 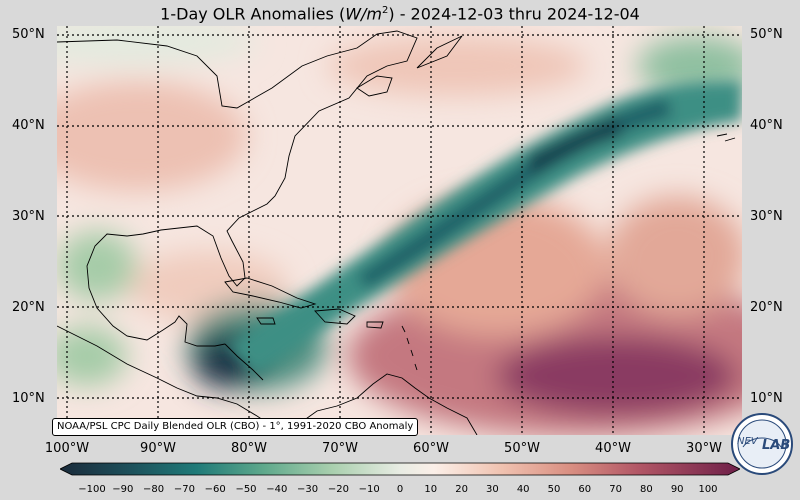 I want to click on colorbar-tick-label: −10, so click(x=369, y=489).